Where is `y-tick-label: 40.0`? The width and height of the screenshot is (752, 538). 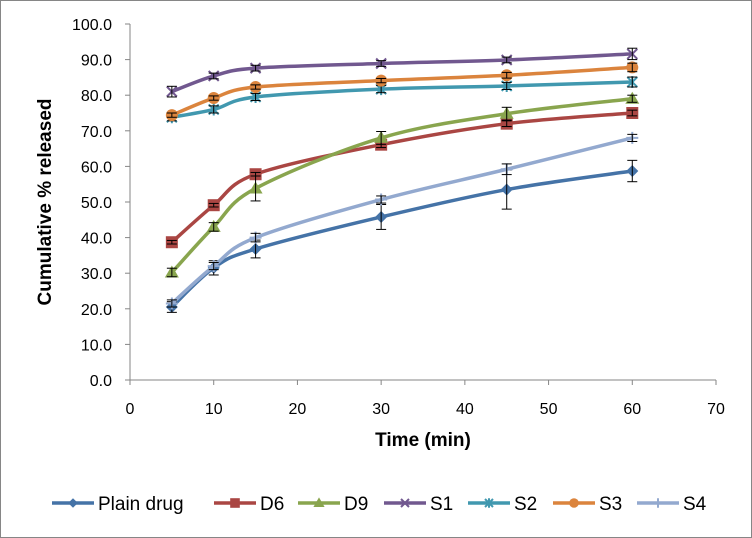 y-tick-label: 40.0 is located at coordinates (96, 239).